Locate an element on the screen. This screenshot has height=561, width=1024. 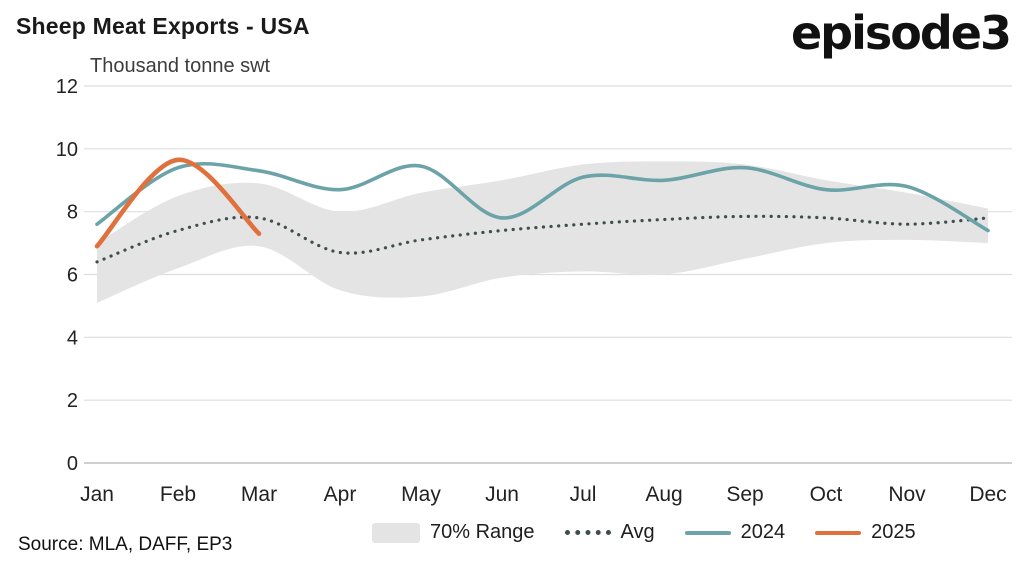
svg-text: 6 is located at coordinates (72, 276).